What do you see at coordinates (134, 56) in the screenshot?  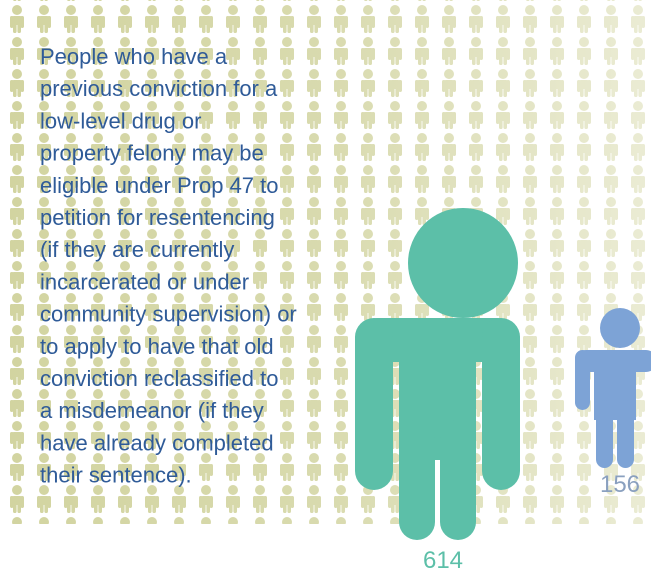 I see `text-line: People who have a` at bounding box center [134, 56].